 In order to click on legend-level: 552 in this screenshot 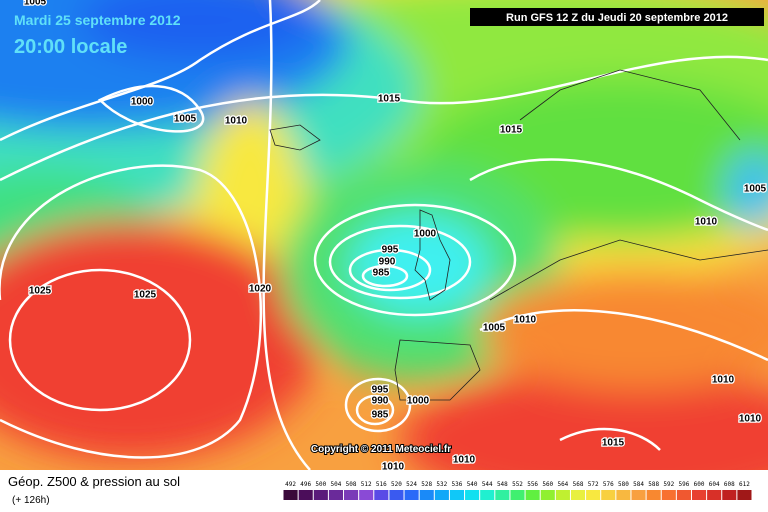, I will do `click(517, 484)`.